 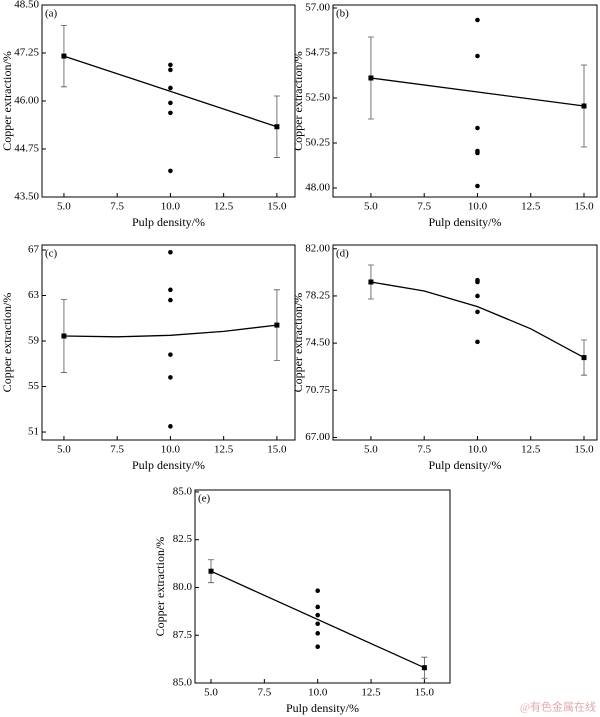 What do you see at coordinates (342, 14) in the screenshot?
I see `panel-label: (b)` at bounding box center [342, 14].